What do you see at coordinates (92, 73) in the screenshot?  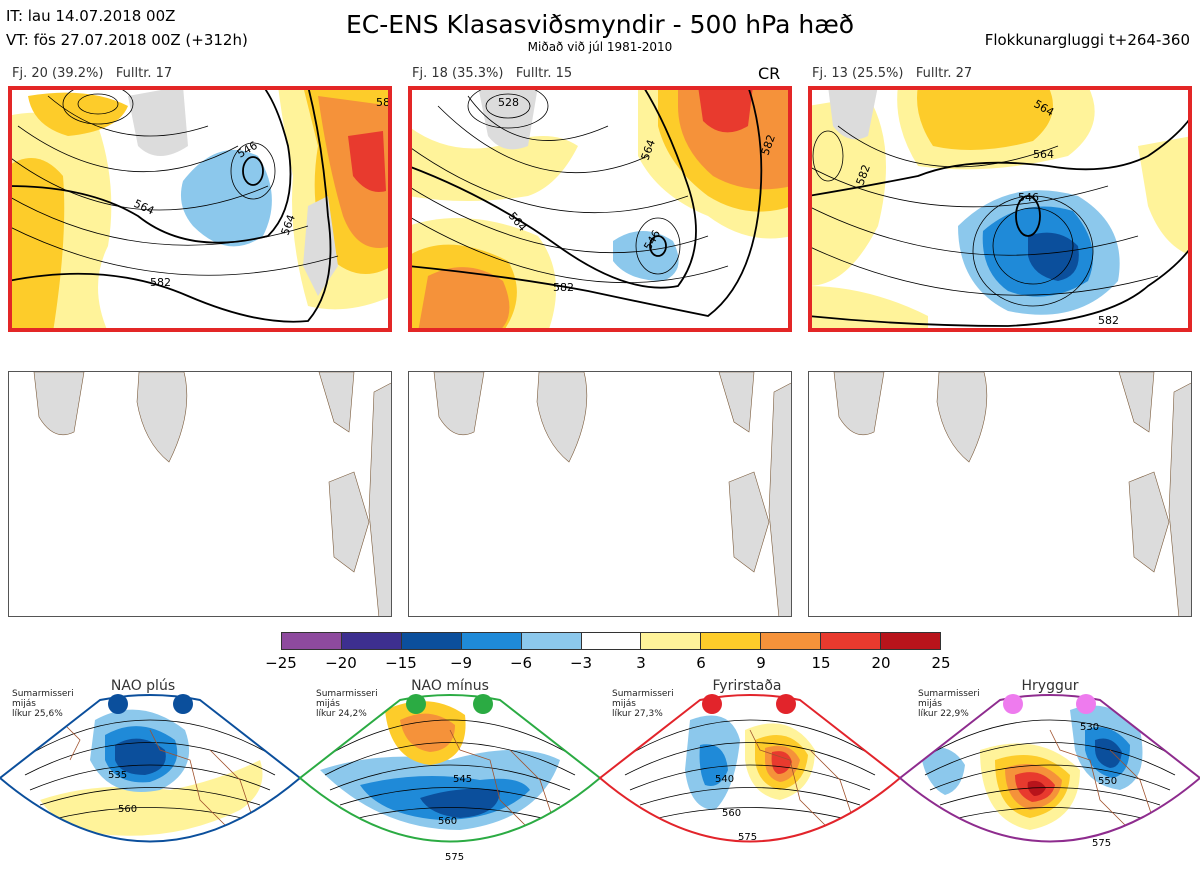 I see `cluster-1-label: Fj. 20 (39.2%) Fulltr. 17` at bounding box center [92, 73].